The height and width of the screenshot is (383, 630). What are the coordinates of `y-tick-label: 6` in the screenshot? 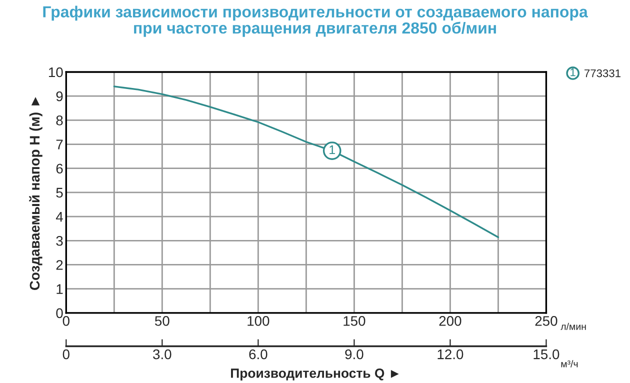 It's located at (59, 169).